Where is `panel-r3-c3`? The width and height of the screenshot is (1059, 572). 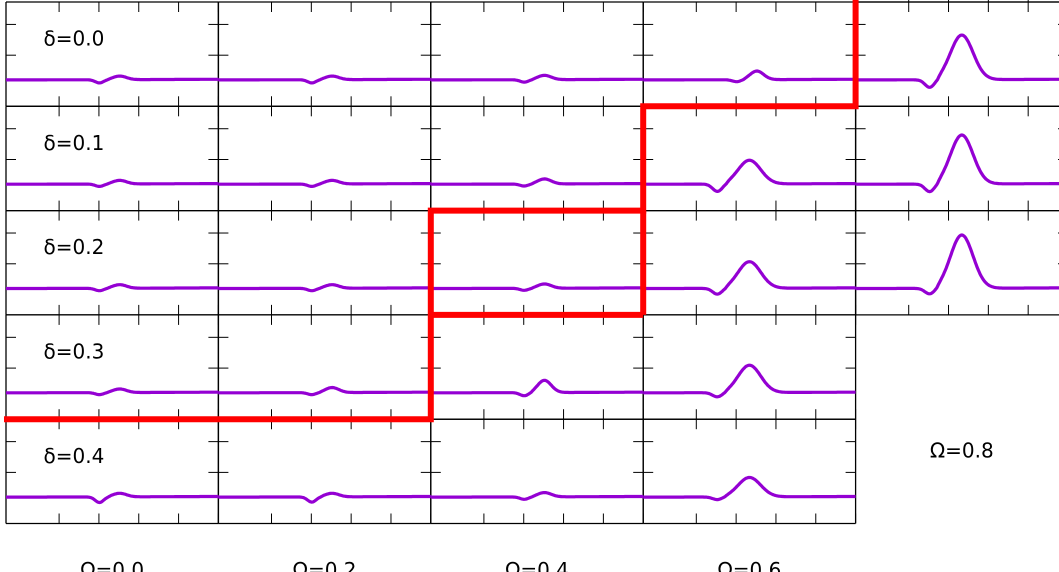
panel-r3-c3 is located at coordinates (749, 367).